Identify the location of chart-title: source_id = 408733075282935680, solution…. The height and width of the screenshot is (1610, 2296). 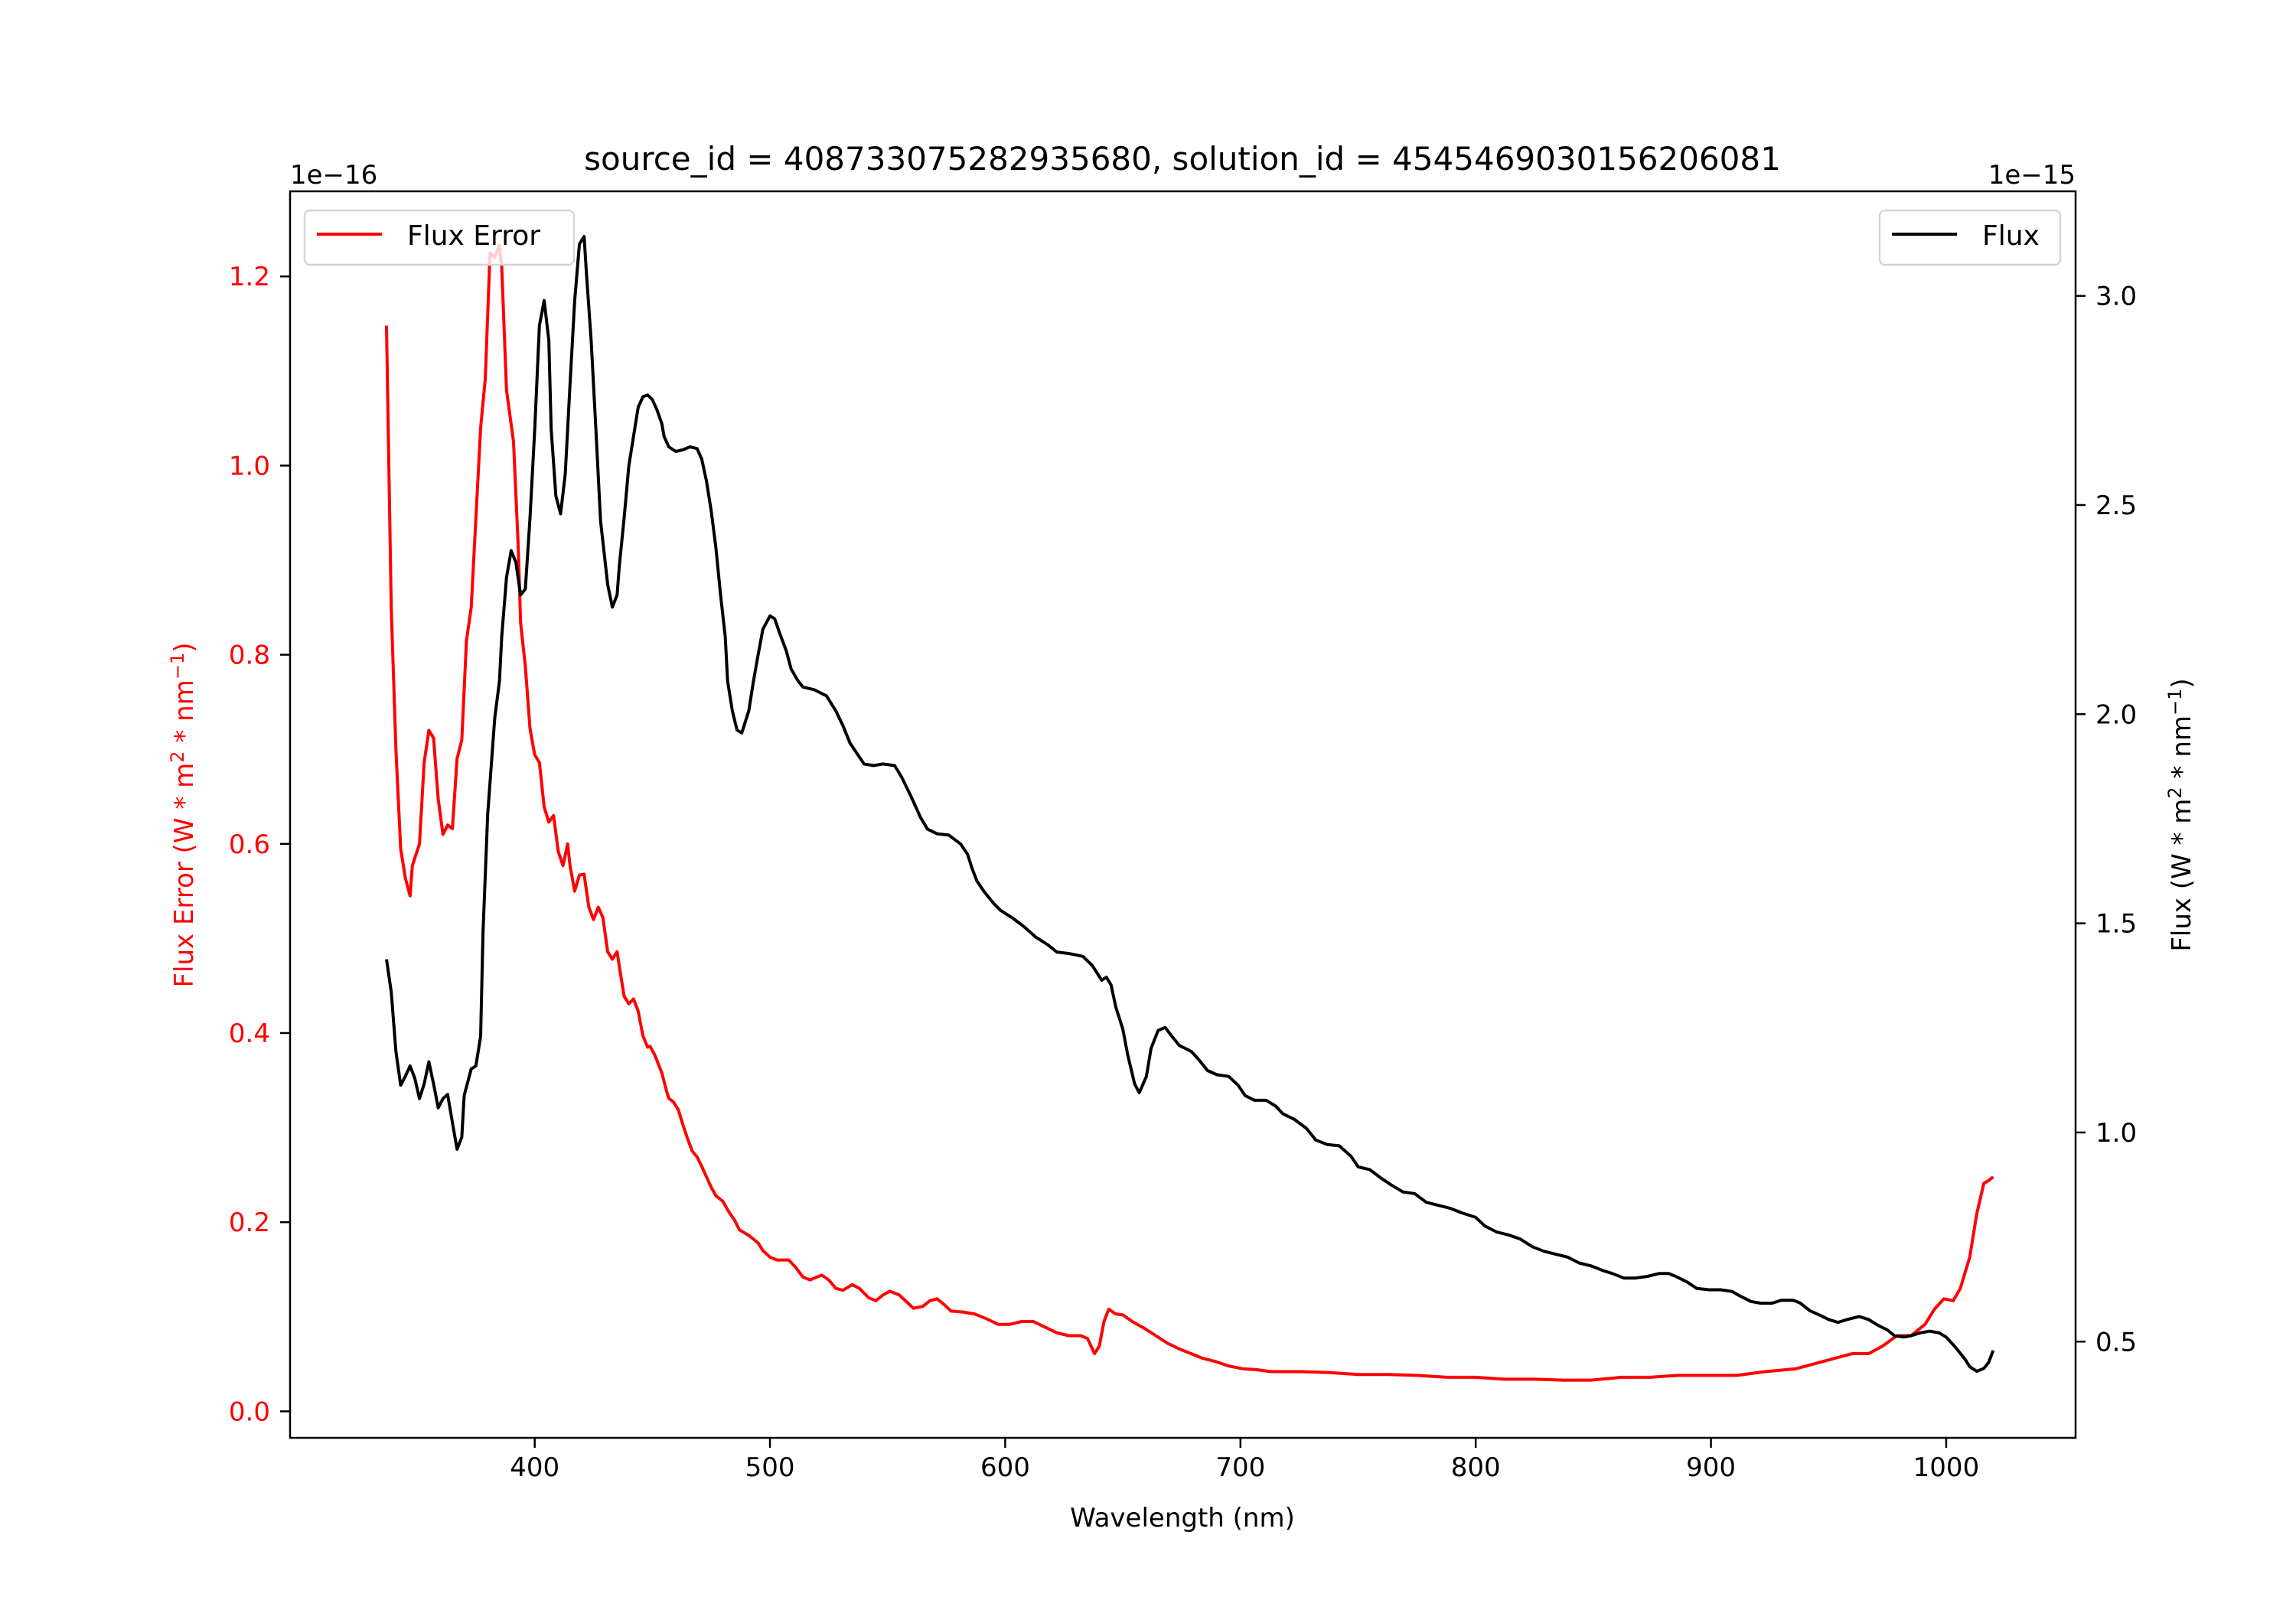
(1182, 159).